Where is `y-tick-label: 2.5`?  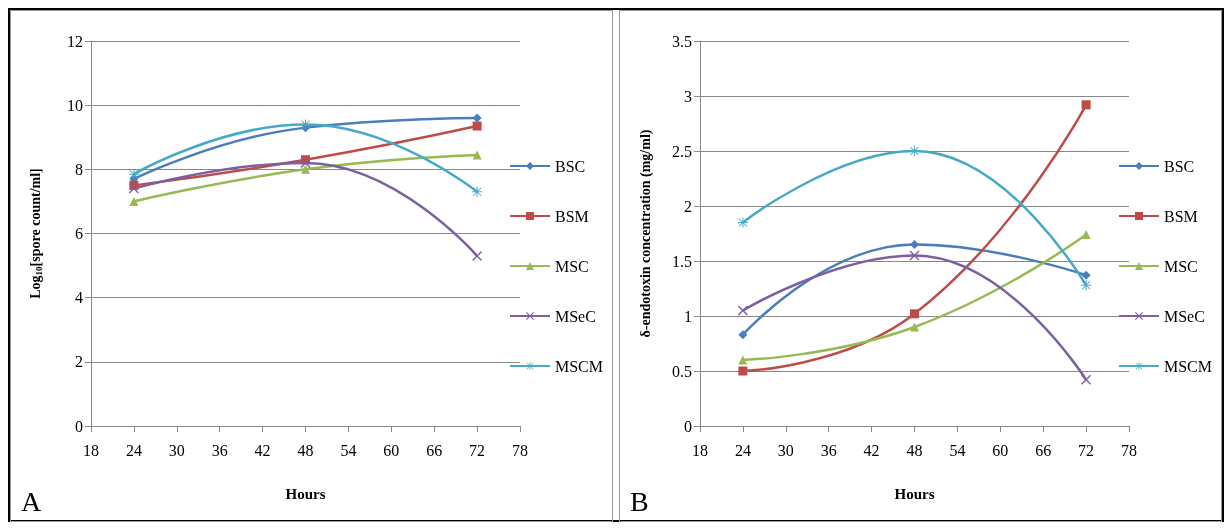 y-tick-label: 2.5 is located at coordinates (682, 151).